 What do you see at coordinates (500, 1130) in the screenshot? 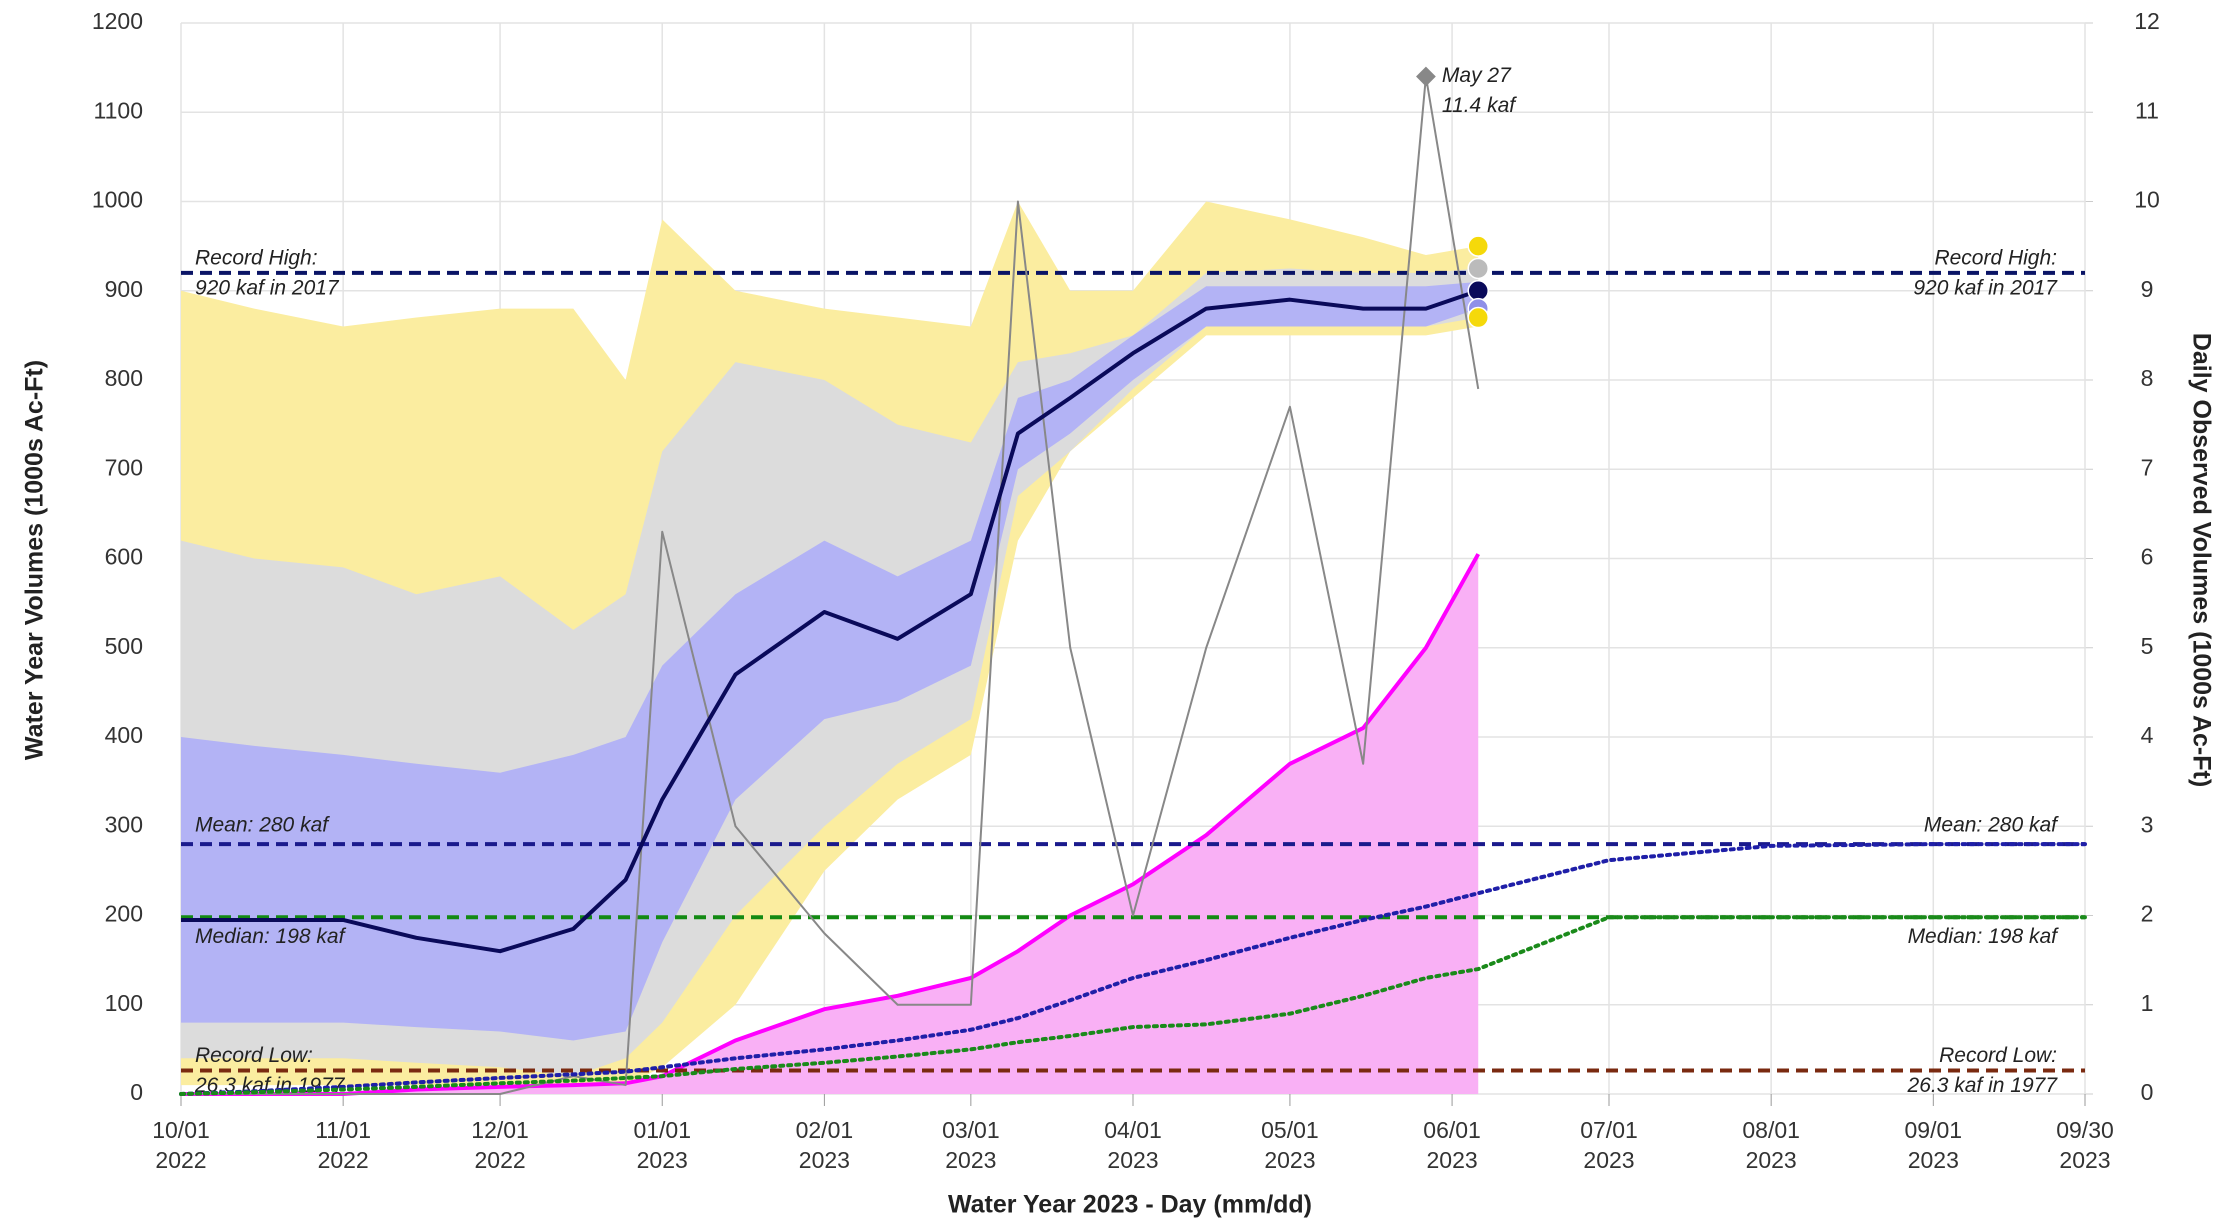
I see `x-tick-label-line: 12/01` at bounding box center [500, 1130].